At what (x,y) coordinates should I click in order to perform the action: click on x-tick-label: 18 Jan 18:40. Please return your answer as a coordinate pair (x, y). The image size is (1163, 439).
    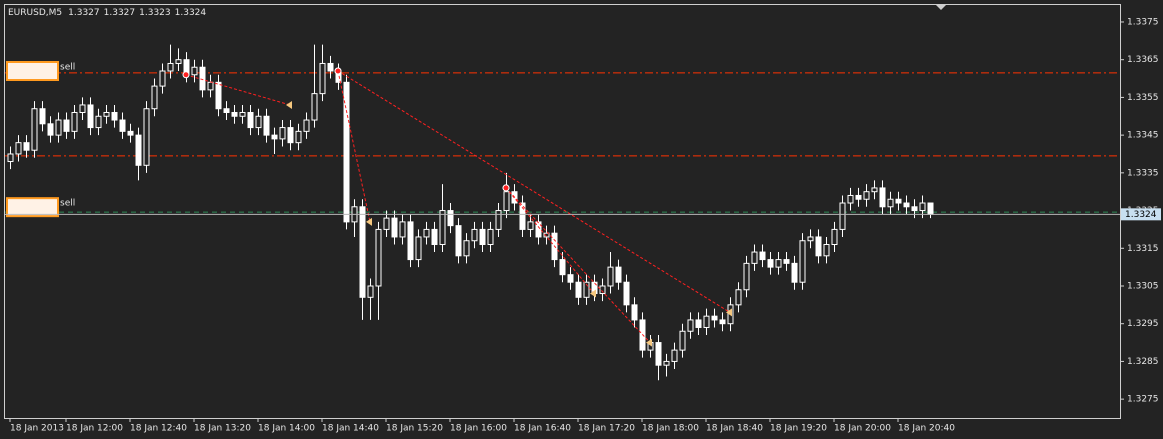
    Looking at the image, I should click on (734, 429).